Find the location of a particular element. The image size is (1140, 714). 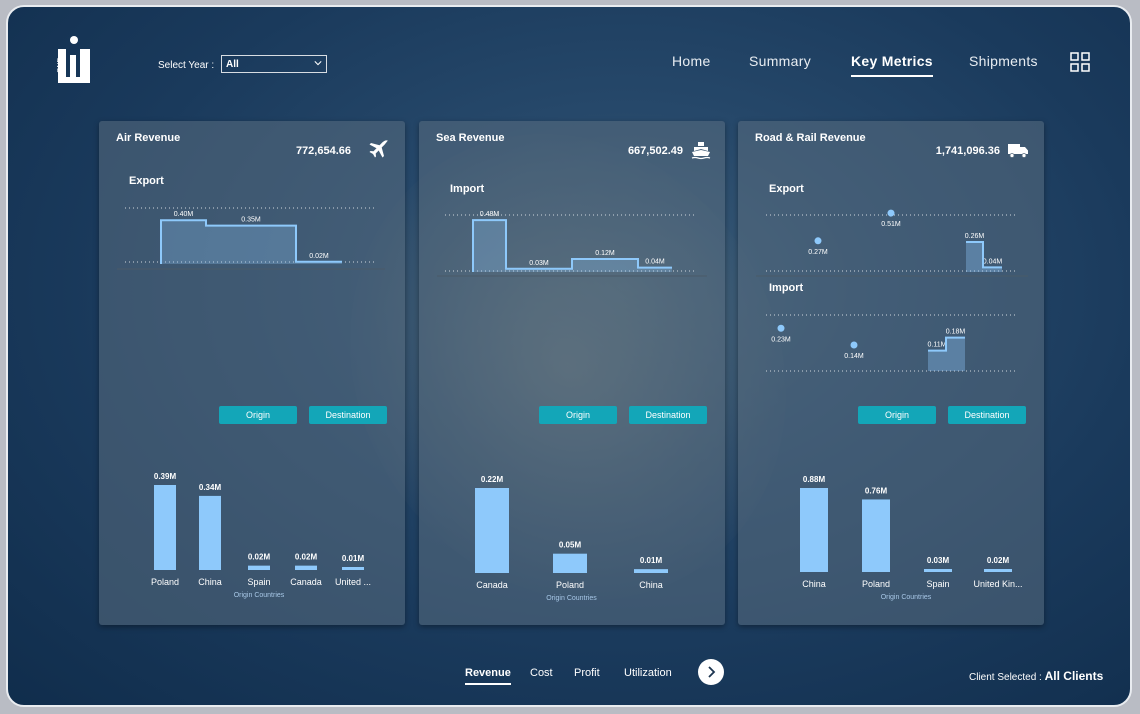

ship-icon is located at coordinates (701, 151).